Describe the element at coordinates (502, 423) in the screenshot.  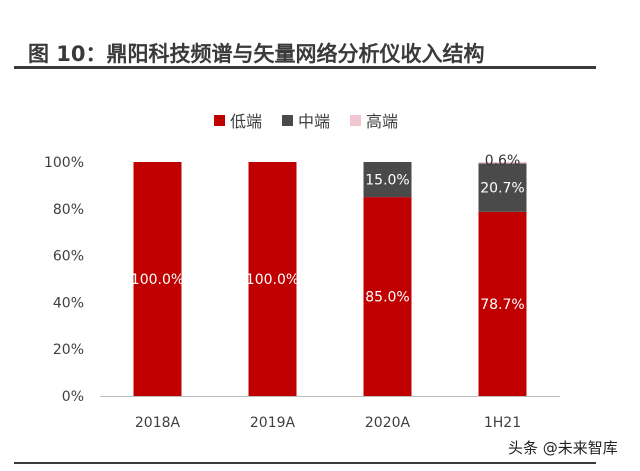
I see `x-tick-label: 1H21` at that location.